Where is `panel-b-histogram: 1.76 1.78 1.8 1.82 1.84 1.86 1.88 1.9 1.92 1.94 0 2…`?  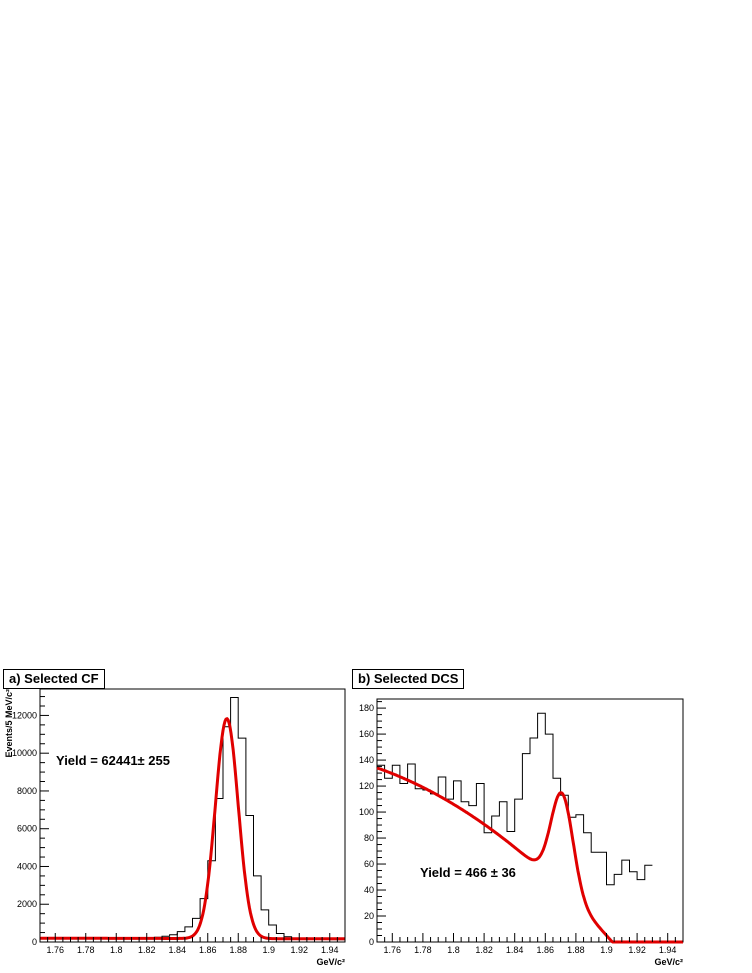
panel-b-histogram: 1.76 1.78 1.8 1.82 1.84 1.86 1.88 1.9 1.92 1.94 0 2… is located at coordinates (521, 832).